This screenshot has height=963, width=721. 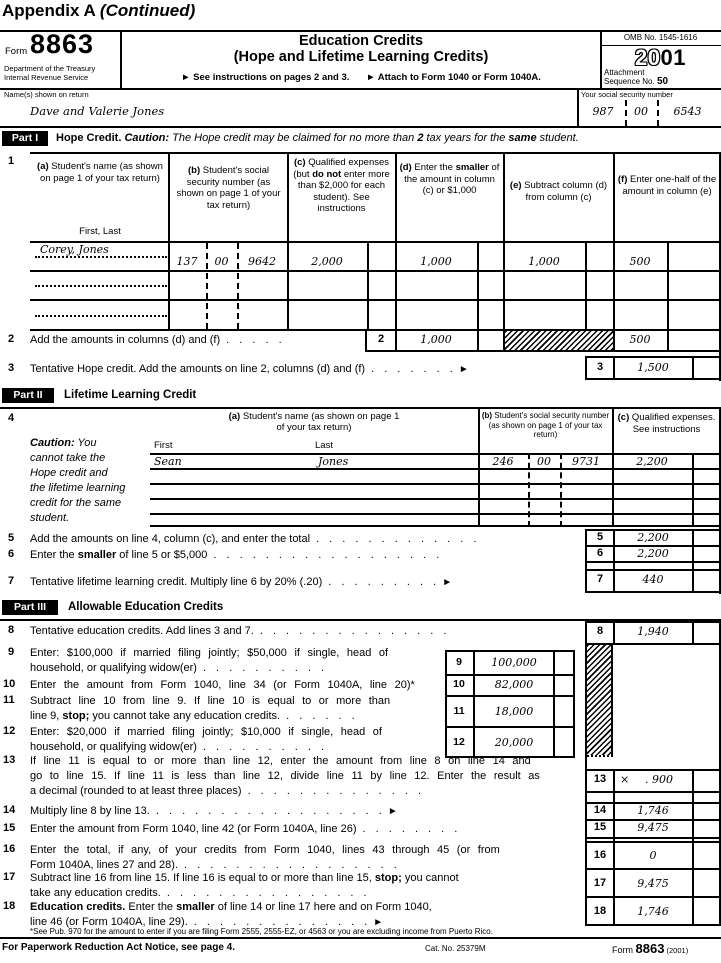 I want to click on student-ssn-part2: 00, so click(x=221, y=261).